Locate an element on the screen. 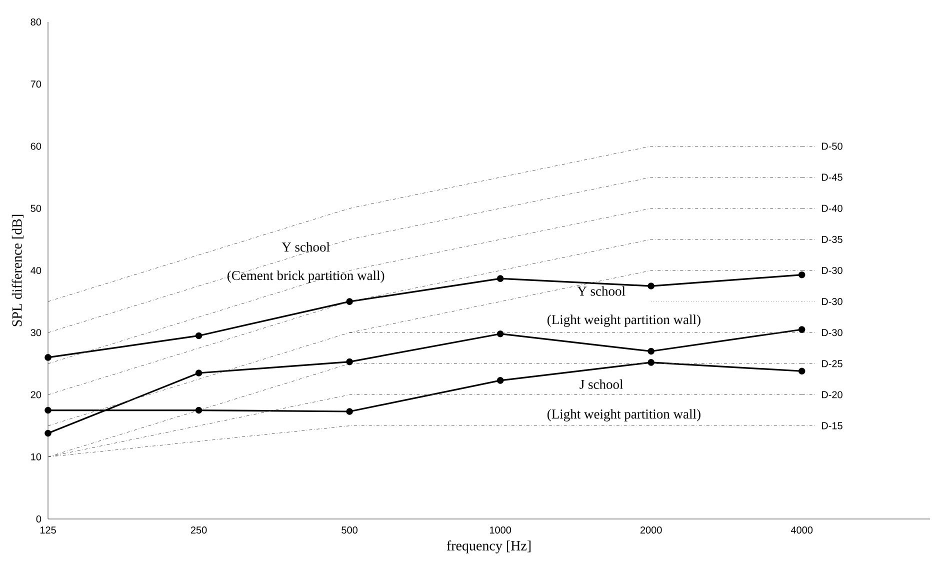  y-tick-label: 30 is located at coordinates (36, 332).